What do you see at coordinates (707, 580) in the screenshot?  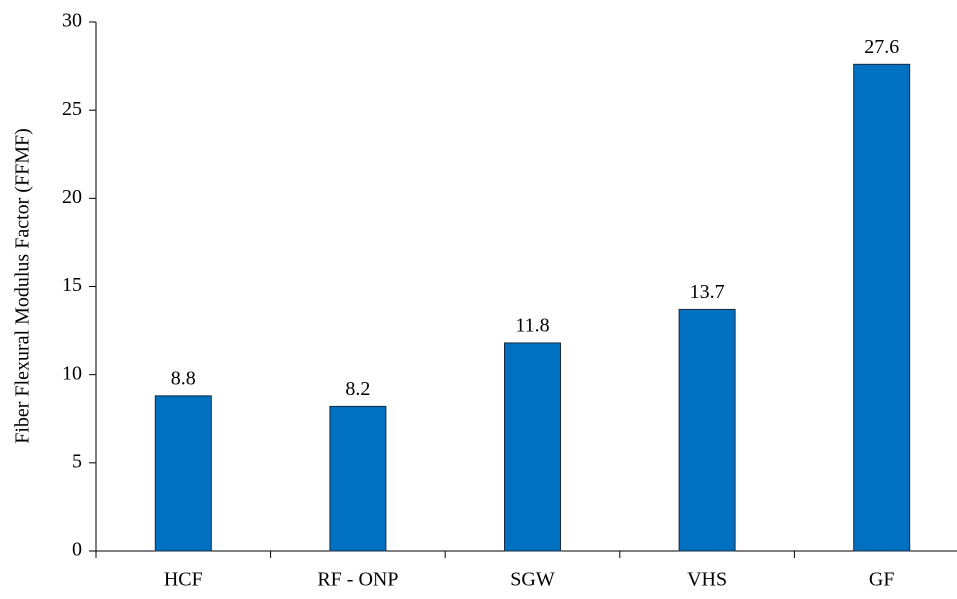 I see `x-tick-label: VHS` at bounding box center [707, 580].